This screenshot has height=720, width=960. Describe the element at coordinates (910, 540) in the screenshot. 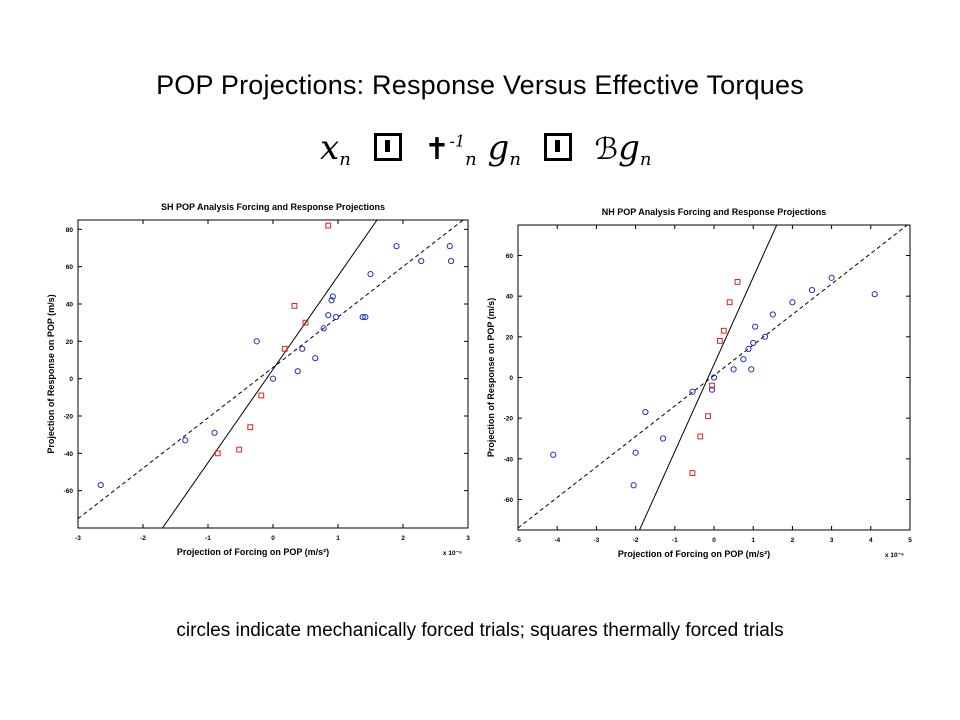

I see `nh-x-tick-label: 5` at that location.